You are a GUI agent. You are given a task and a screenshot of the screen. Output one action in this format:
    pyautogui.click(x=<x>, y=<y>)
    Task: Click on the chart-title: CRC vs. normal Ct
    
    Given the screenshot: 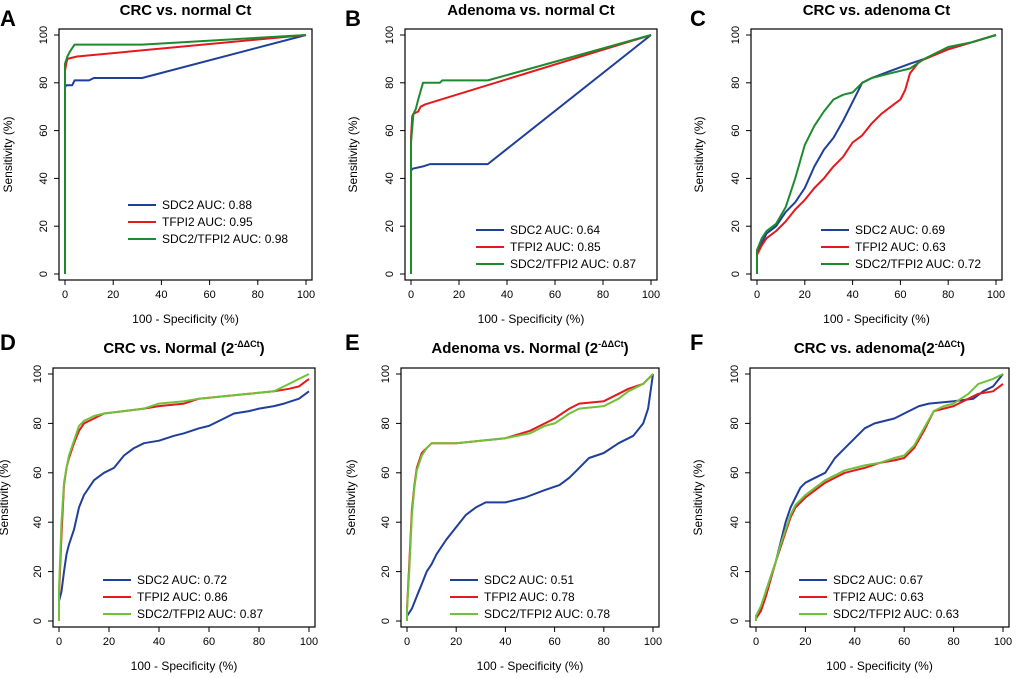 What is the action you would take?
    pyautogui.click(x=186, y=10)
    